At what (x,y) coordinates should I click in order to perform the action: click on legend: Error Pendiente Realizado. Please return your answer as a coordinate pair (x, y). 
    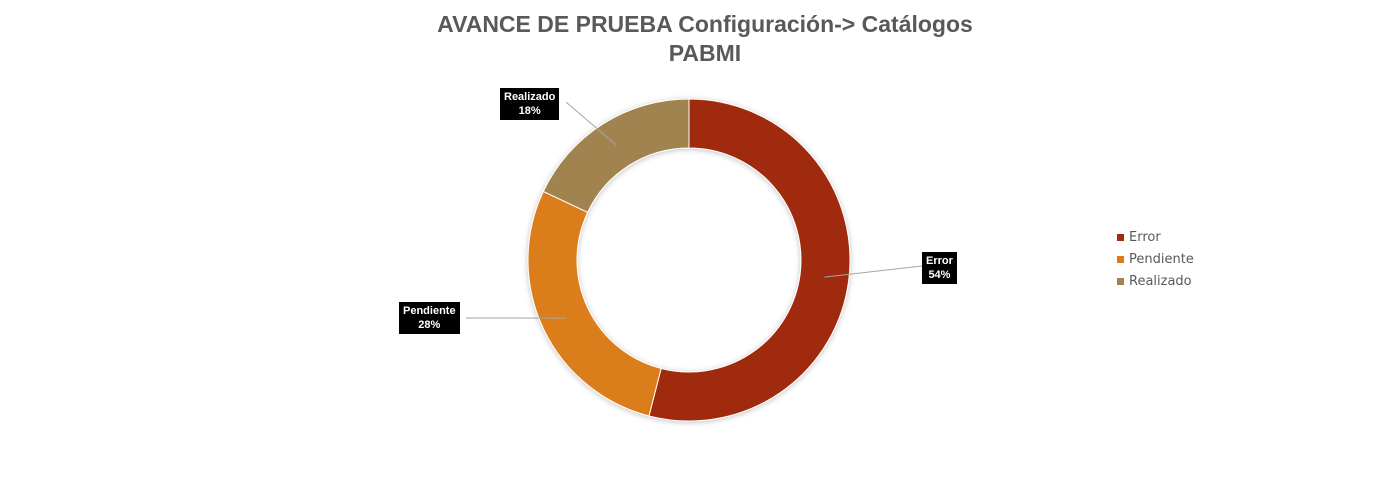
    Looking at the image, I should click on (1153, 259).